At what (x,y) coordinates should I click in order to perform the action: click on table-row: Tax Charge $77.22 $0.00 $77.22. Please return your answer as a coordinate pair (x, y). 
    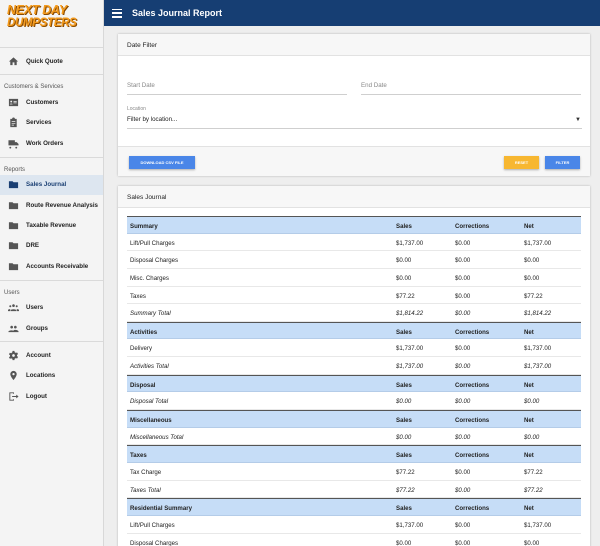
    Looking at the image, I should click on (354, 472).